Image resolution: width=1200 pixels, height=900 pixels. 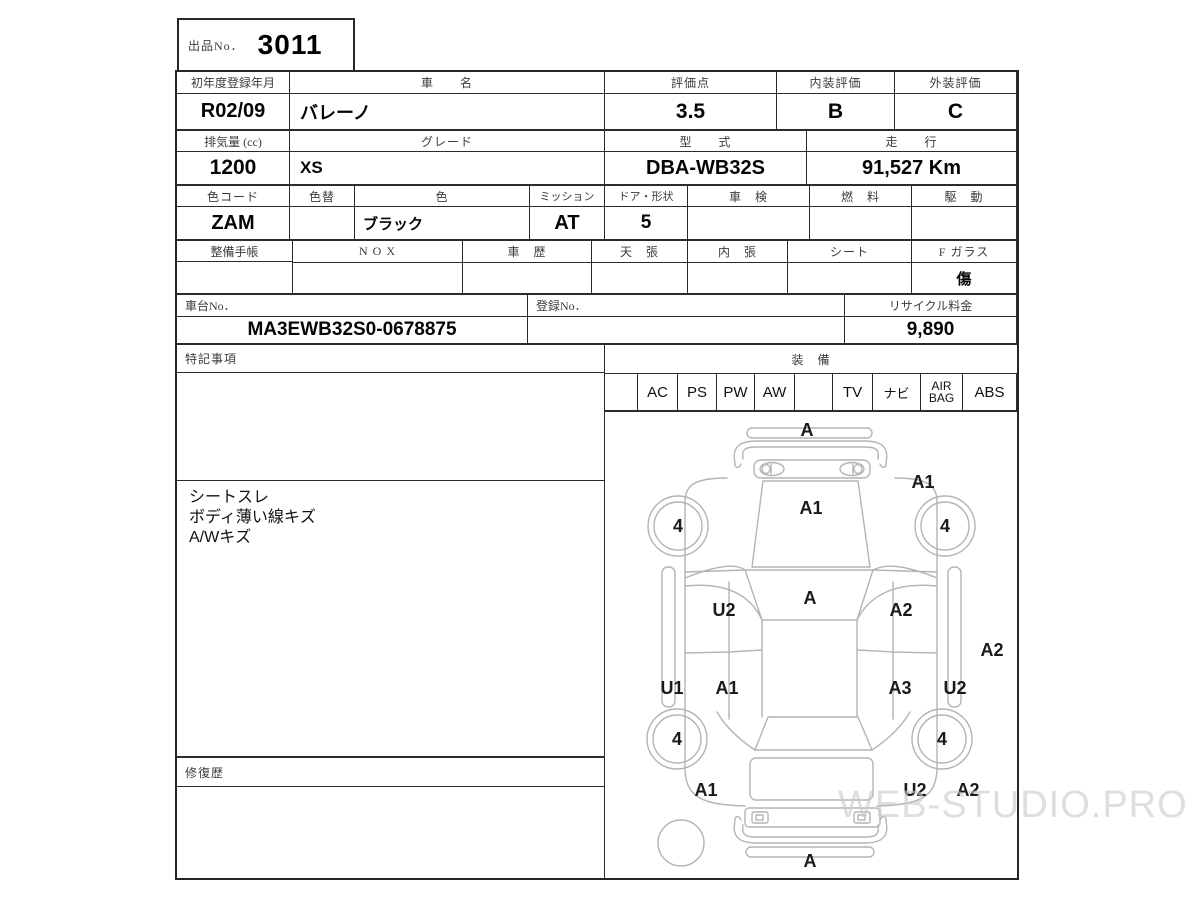 What do you see at coordinates (860, 196) in the screenshot?
I see `field-fuel-label: 燃 料` at bounding box center [860, 196].